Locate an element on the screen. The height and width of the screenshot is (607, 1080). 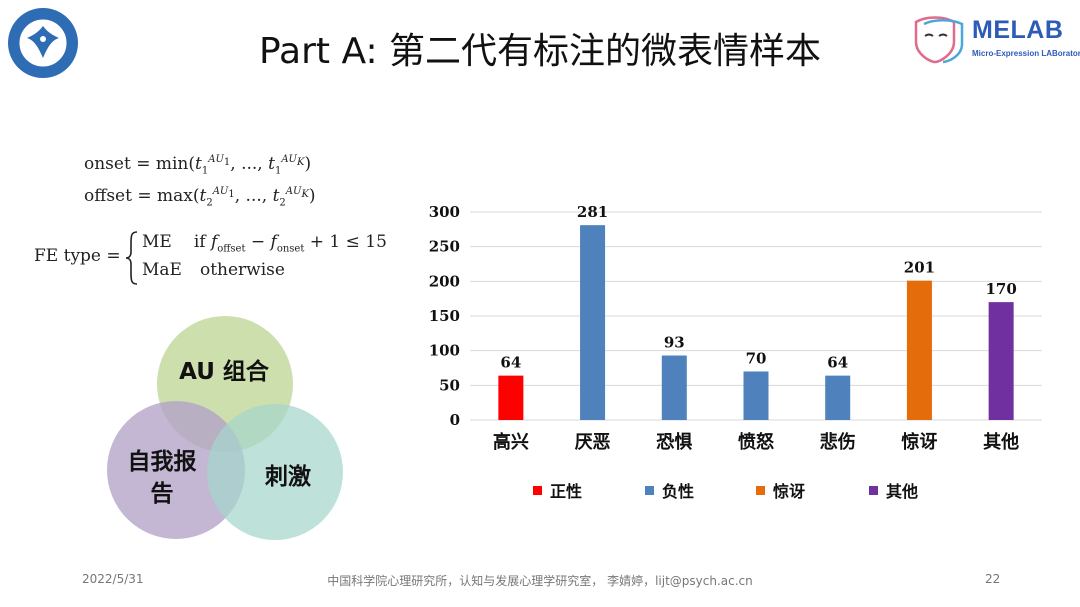
legend-label: 正性 is located at coordinates (566, 491).